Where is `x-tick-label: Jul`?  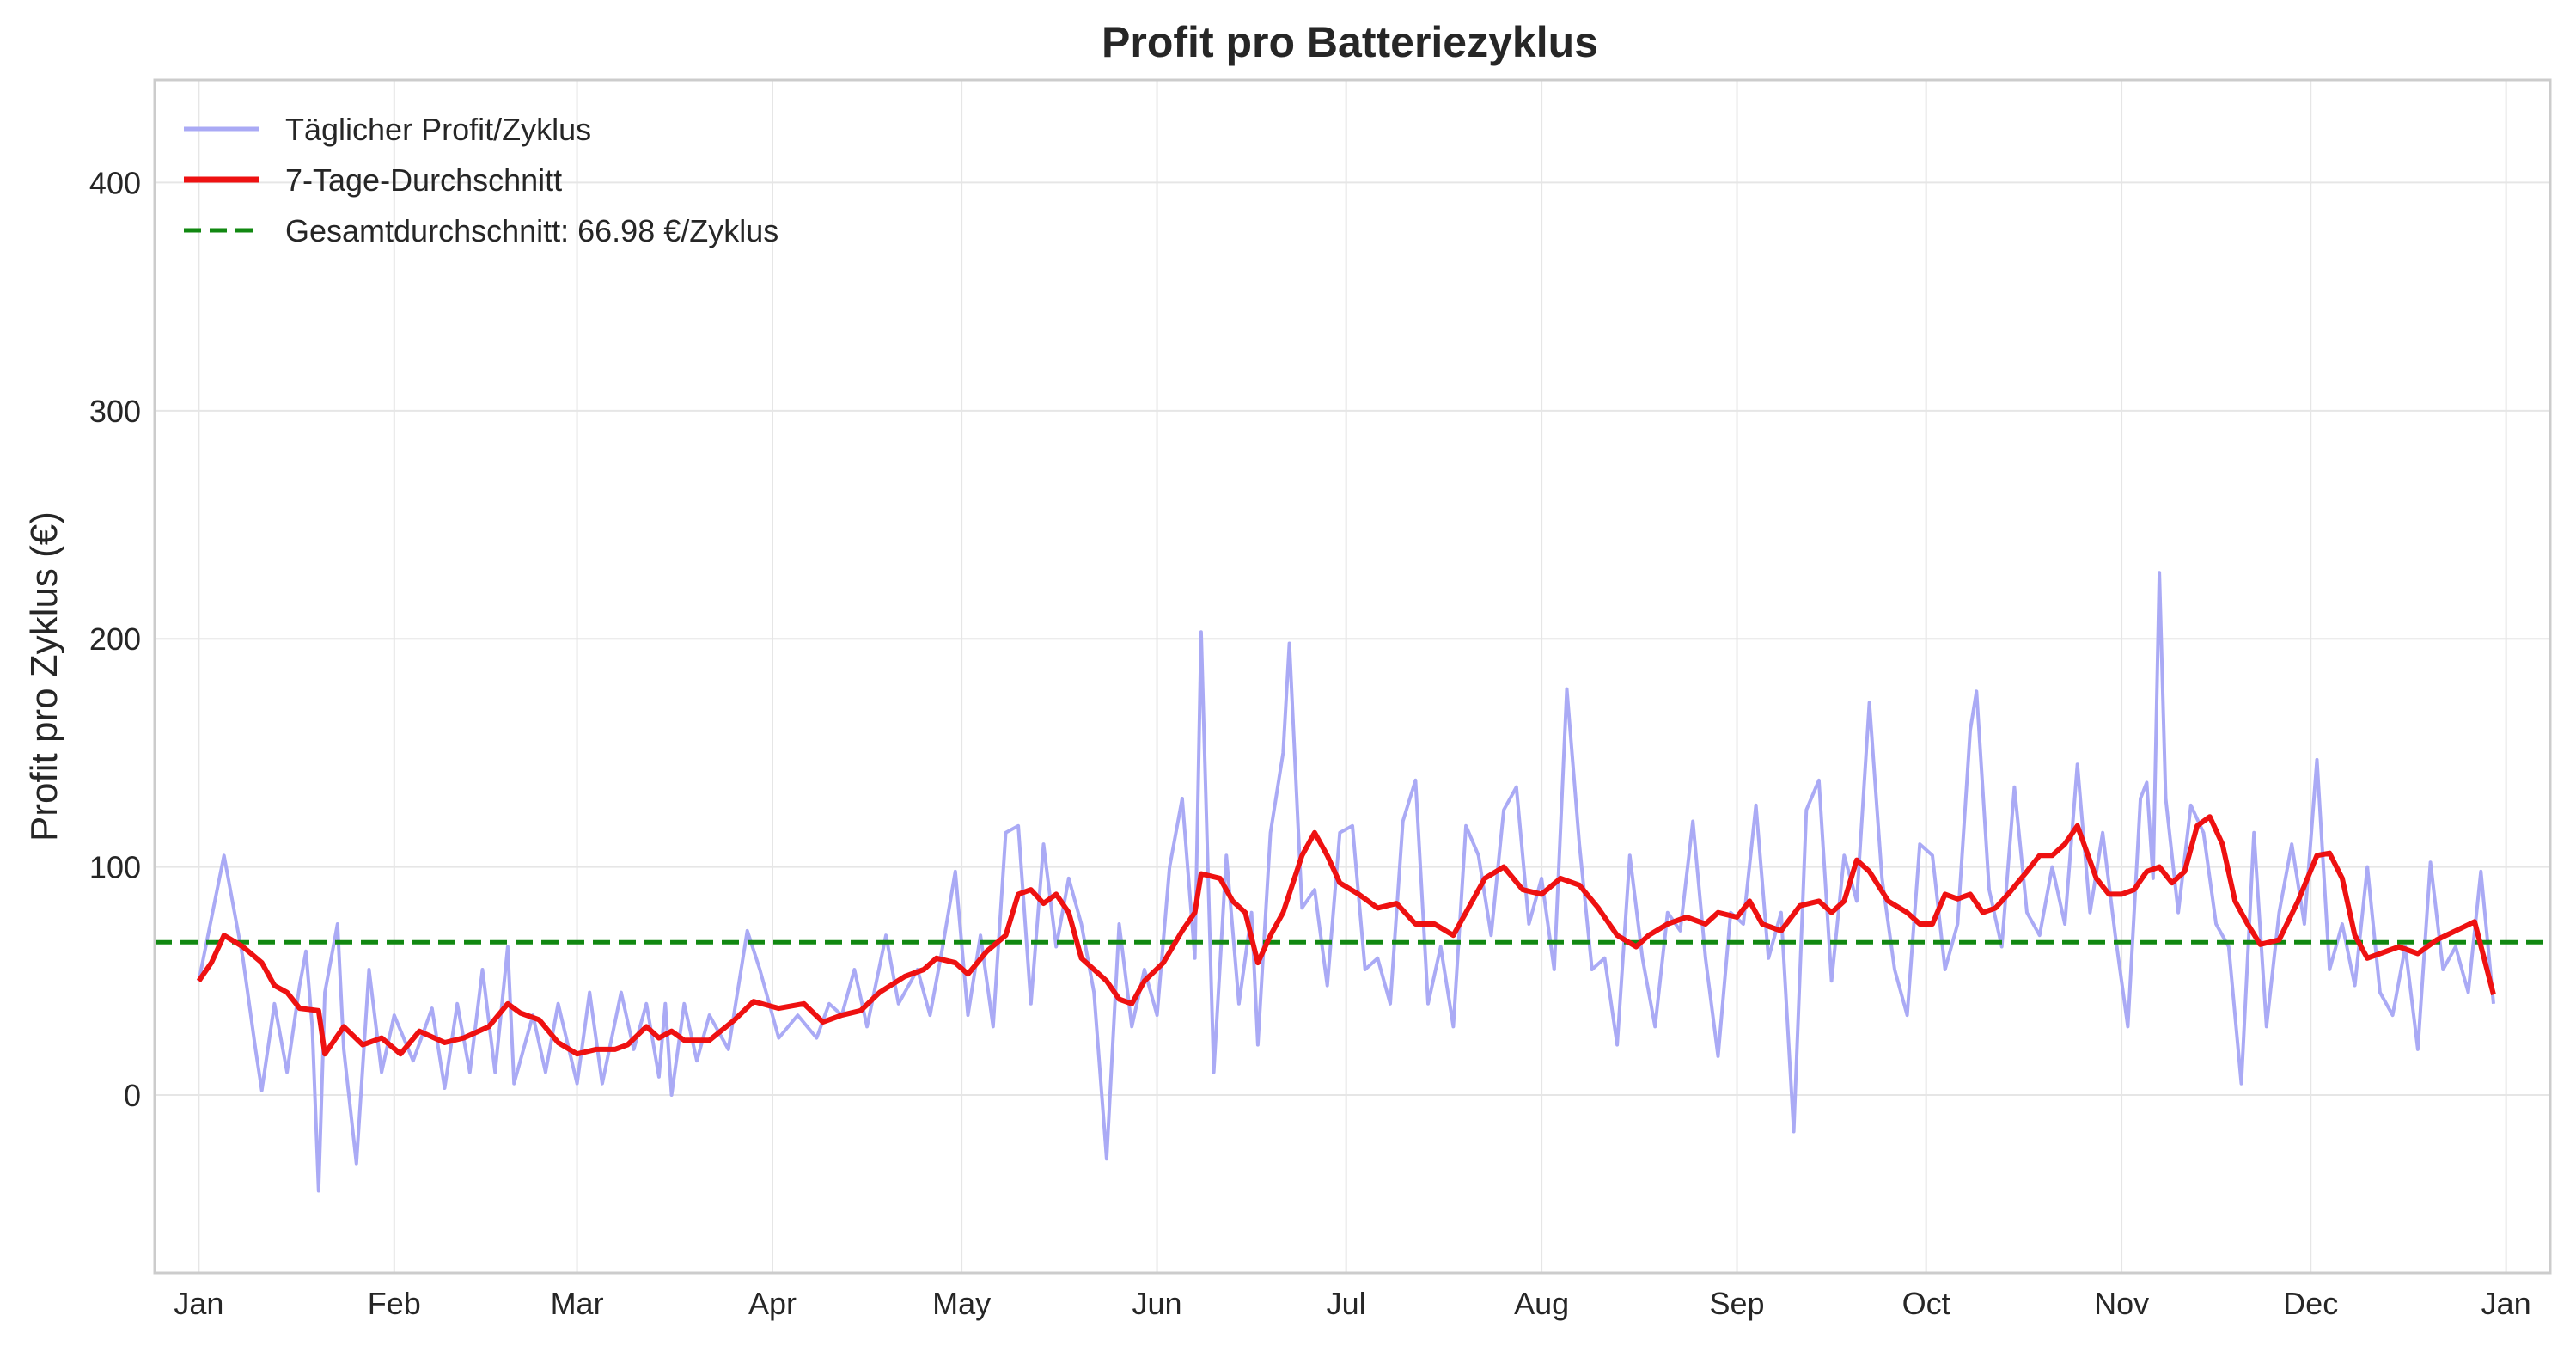
x-tick-label: Jul is located at coordinates (1346, 1303).